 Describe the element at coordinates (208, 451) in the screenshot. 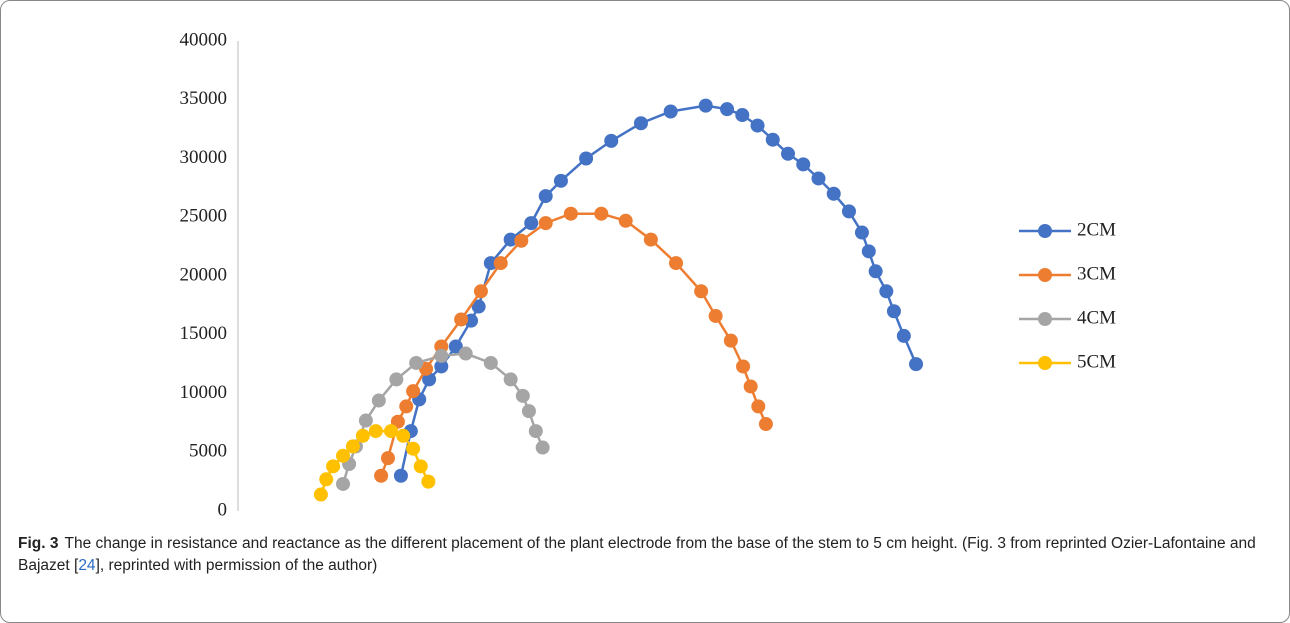

I see `y-tick-label: 5000` at that location.